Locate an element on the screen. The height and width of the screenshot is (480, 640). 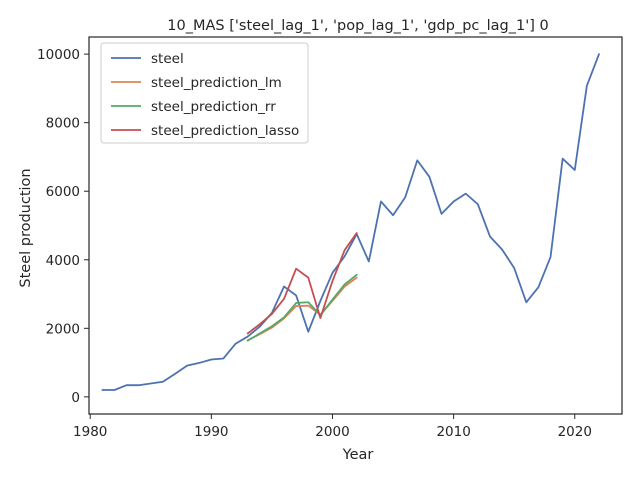
x-tick-label: 1990 is located at coordinates (211, 432).